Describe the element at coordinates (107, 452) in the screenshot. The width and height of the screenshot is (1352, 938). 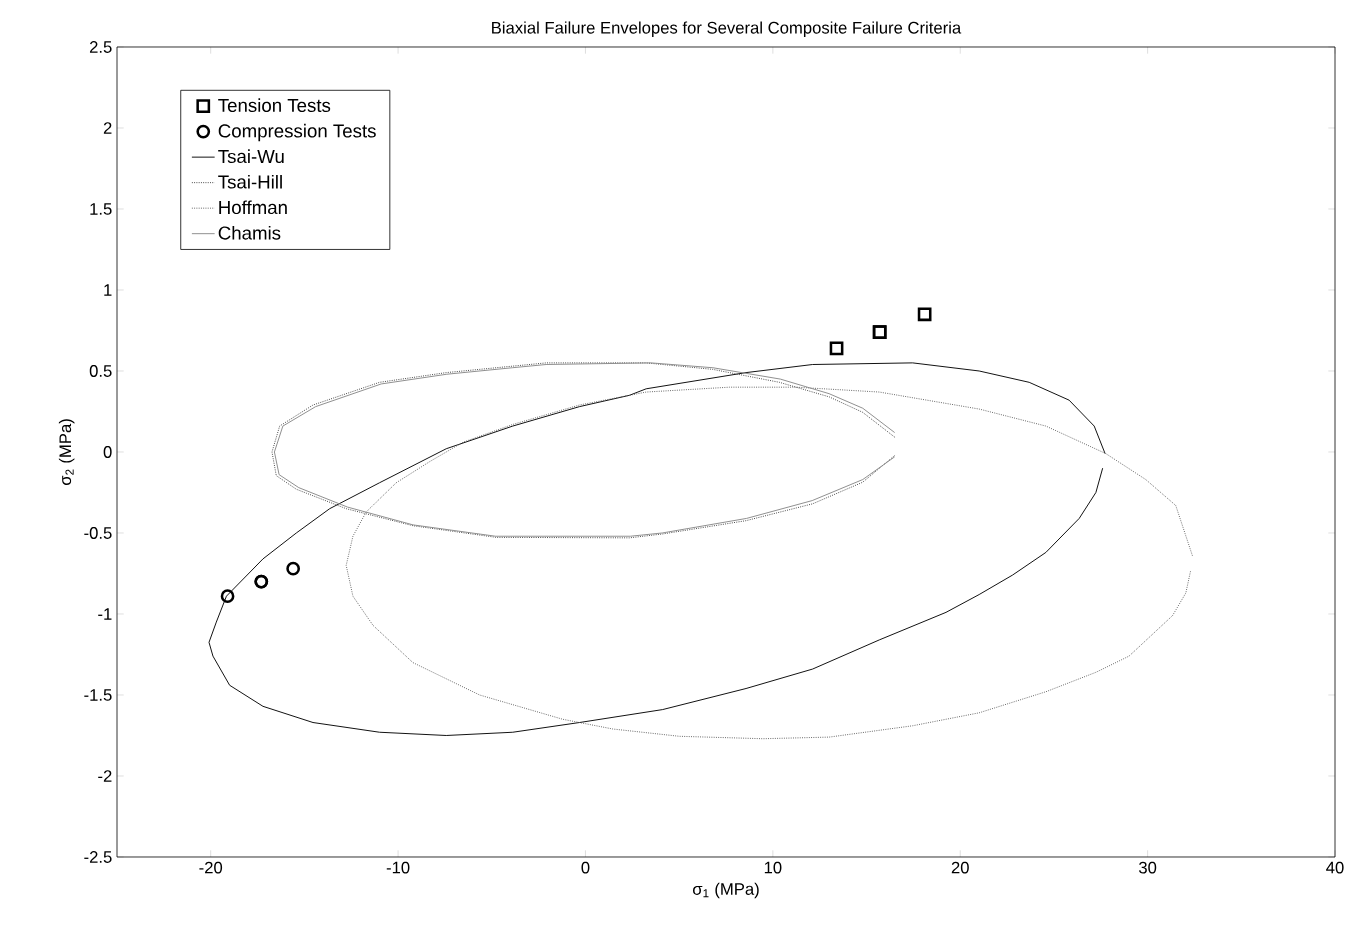
I see `y-tick-label: 0` at that location.